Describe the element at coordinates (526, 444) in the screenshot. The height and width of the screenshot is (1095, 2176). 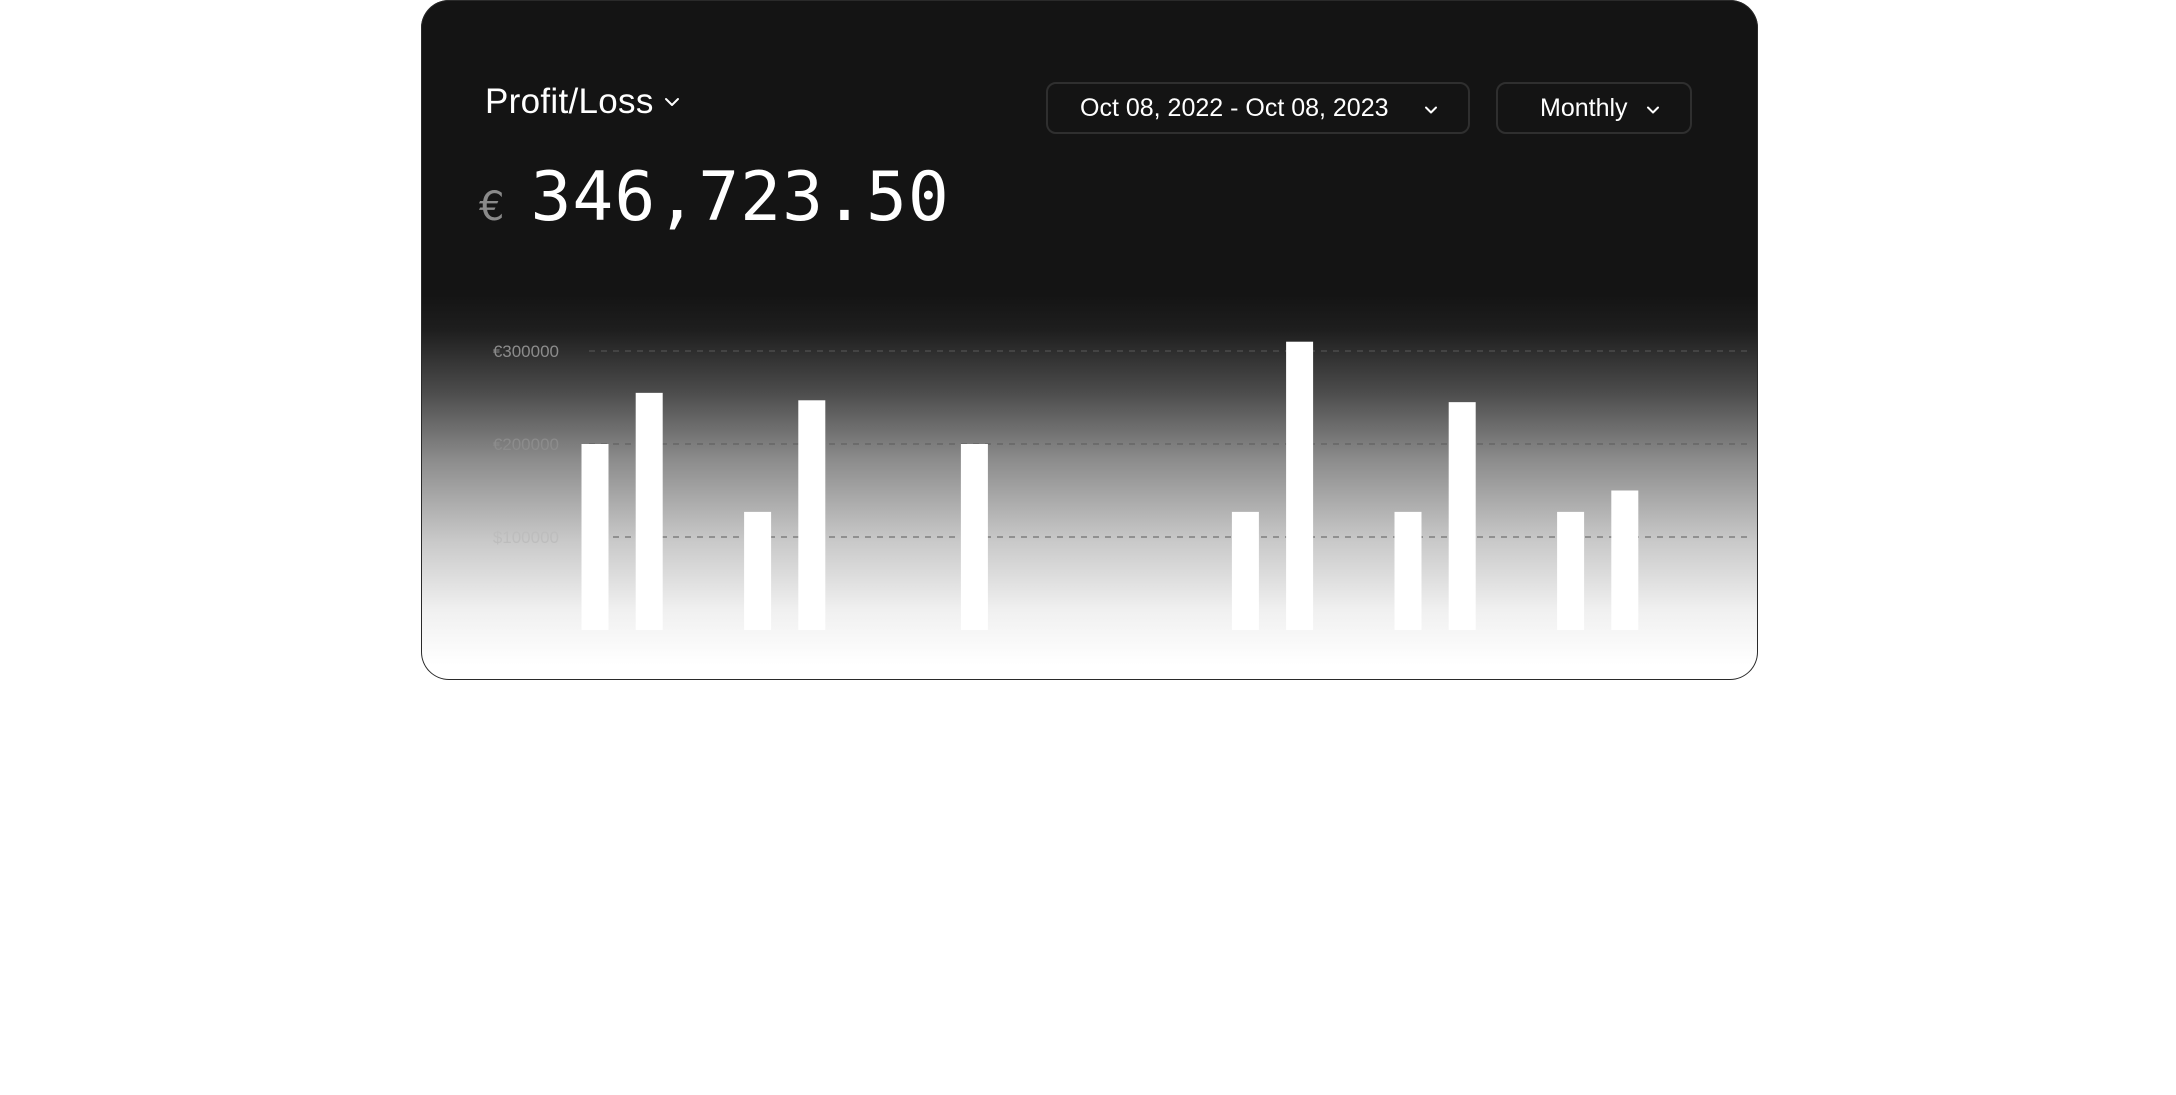
I see `y-tick-label: €200000` at that location.